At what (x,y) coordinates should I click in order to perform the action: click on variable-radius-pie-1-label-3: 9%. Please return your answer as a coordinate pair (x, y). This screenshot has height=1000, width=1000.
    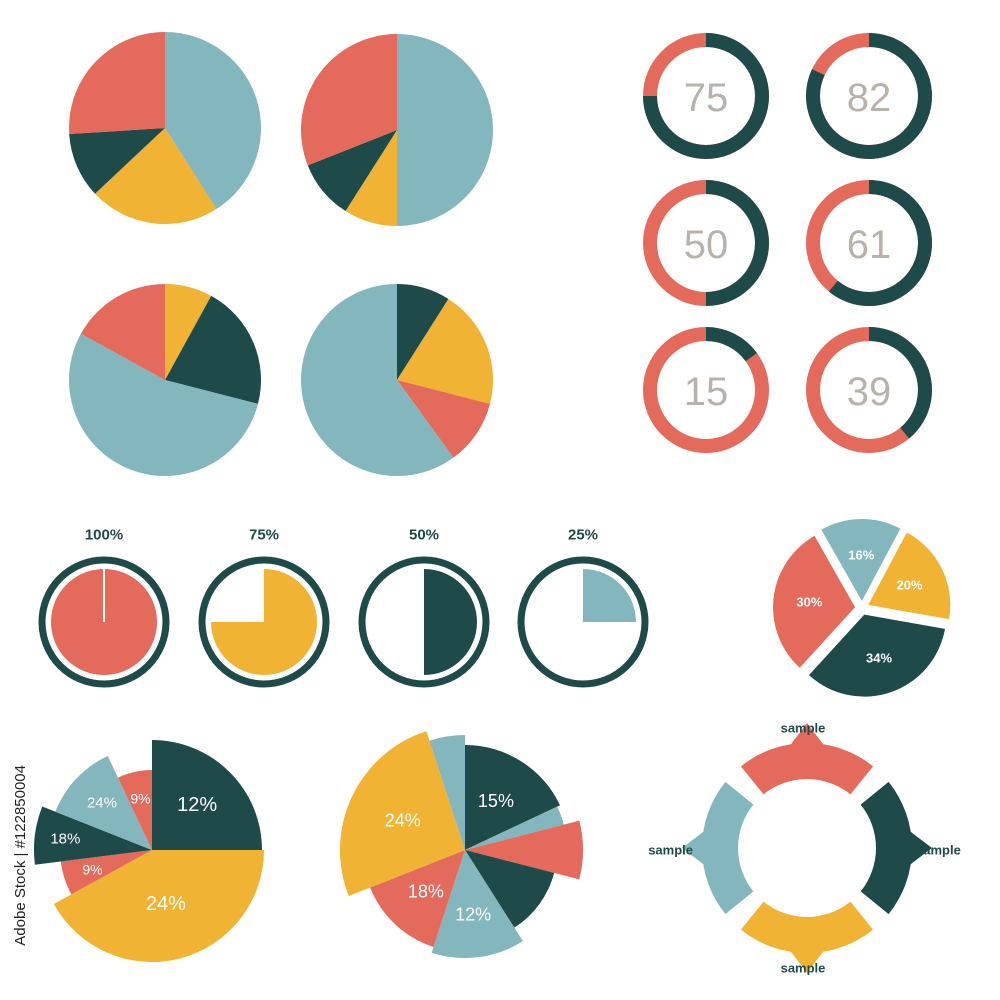
    Looking at the image, I should click on (92, 869).